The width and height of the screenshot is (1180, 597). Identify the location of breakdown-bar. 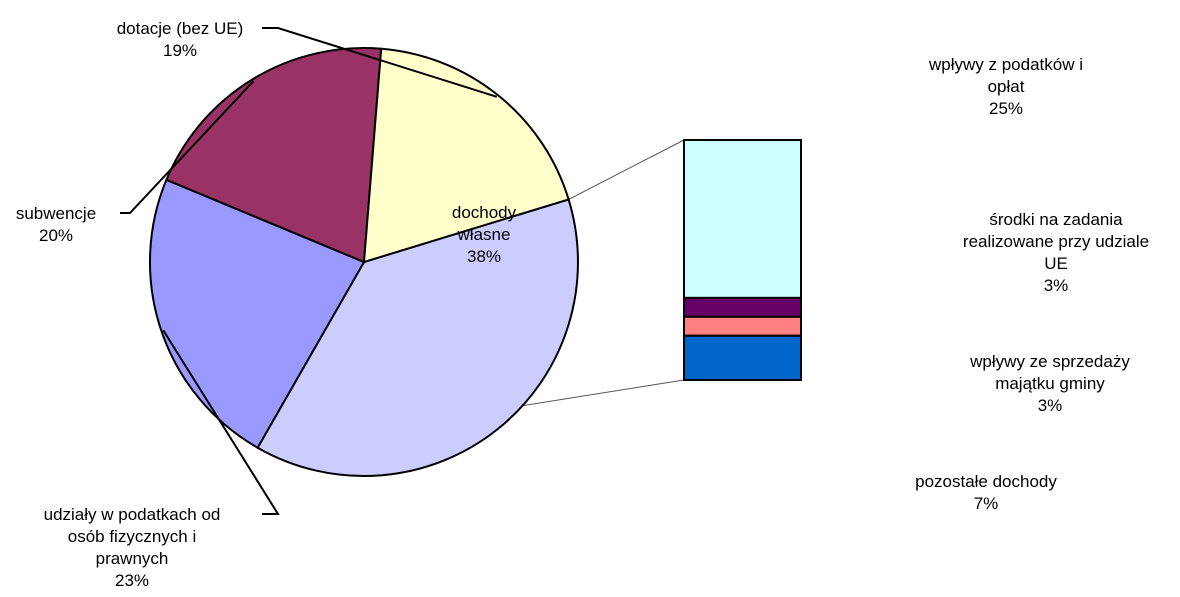
(742, 260).